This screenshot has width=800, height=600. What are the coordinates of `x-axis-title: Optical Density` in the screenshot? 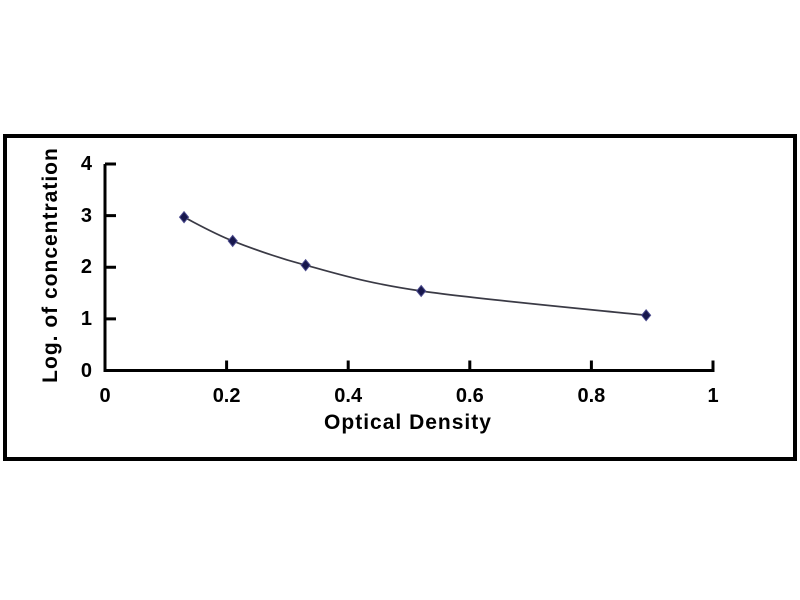 It's located at (408, 422).